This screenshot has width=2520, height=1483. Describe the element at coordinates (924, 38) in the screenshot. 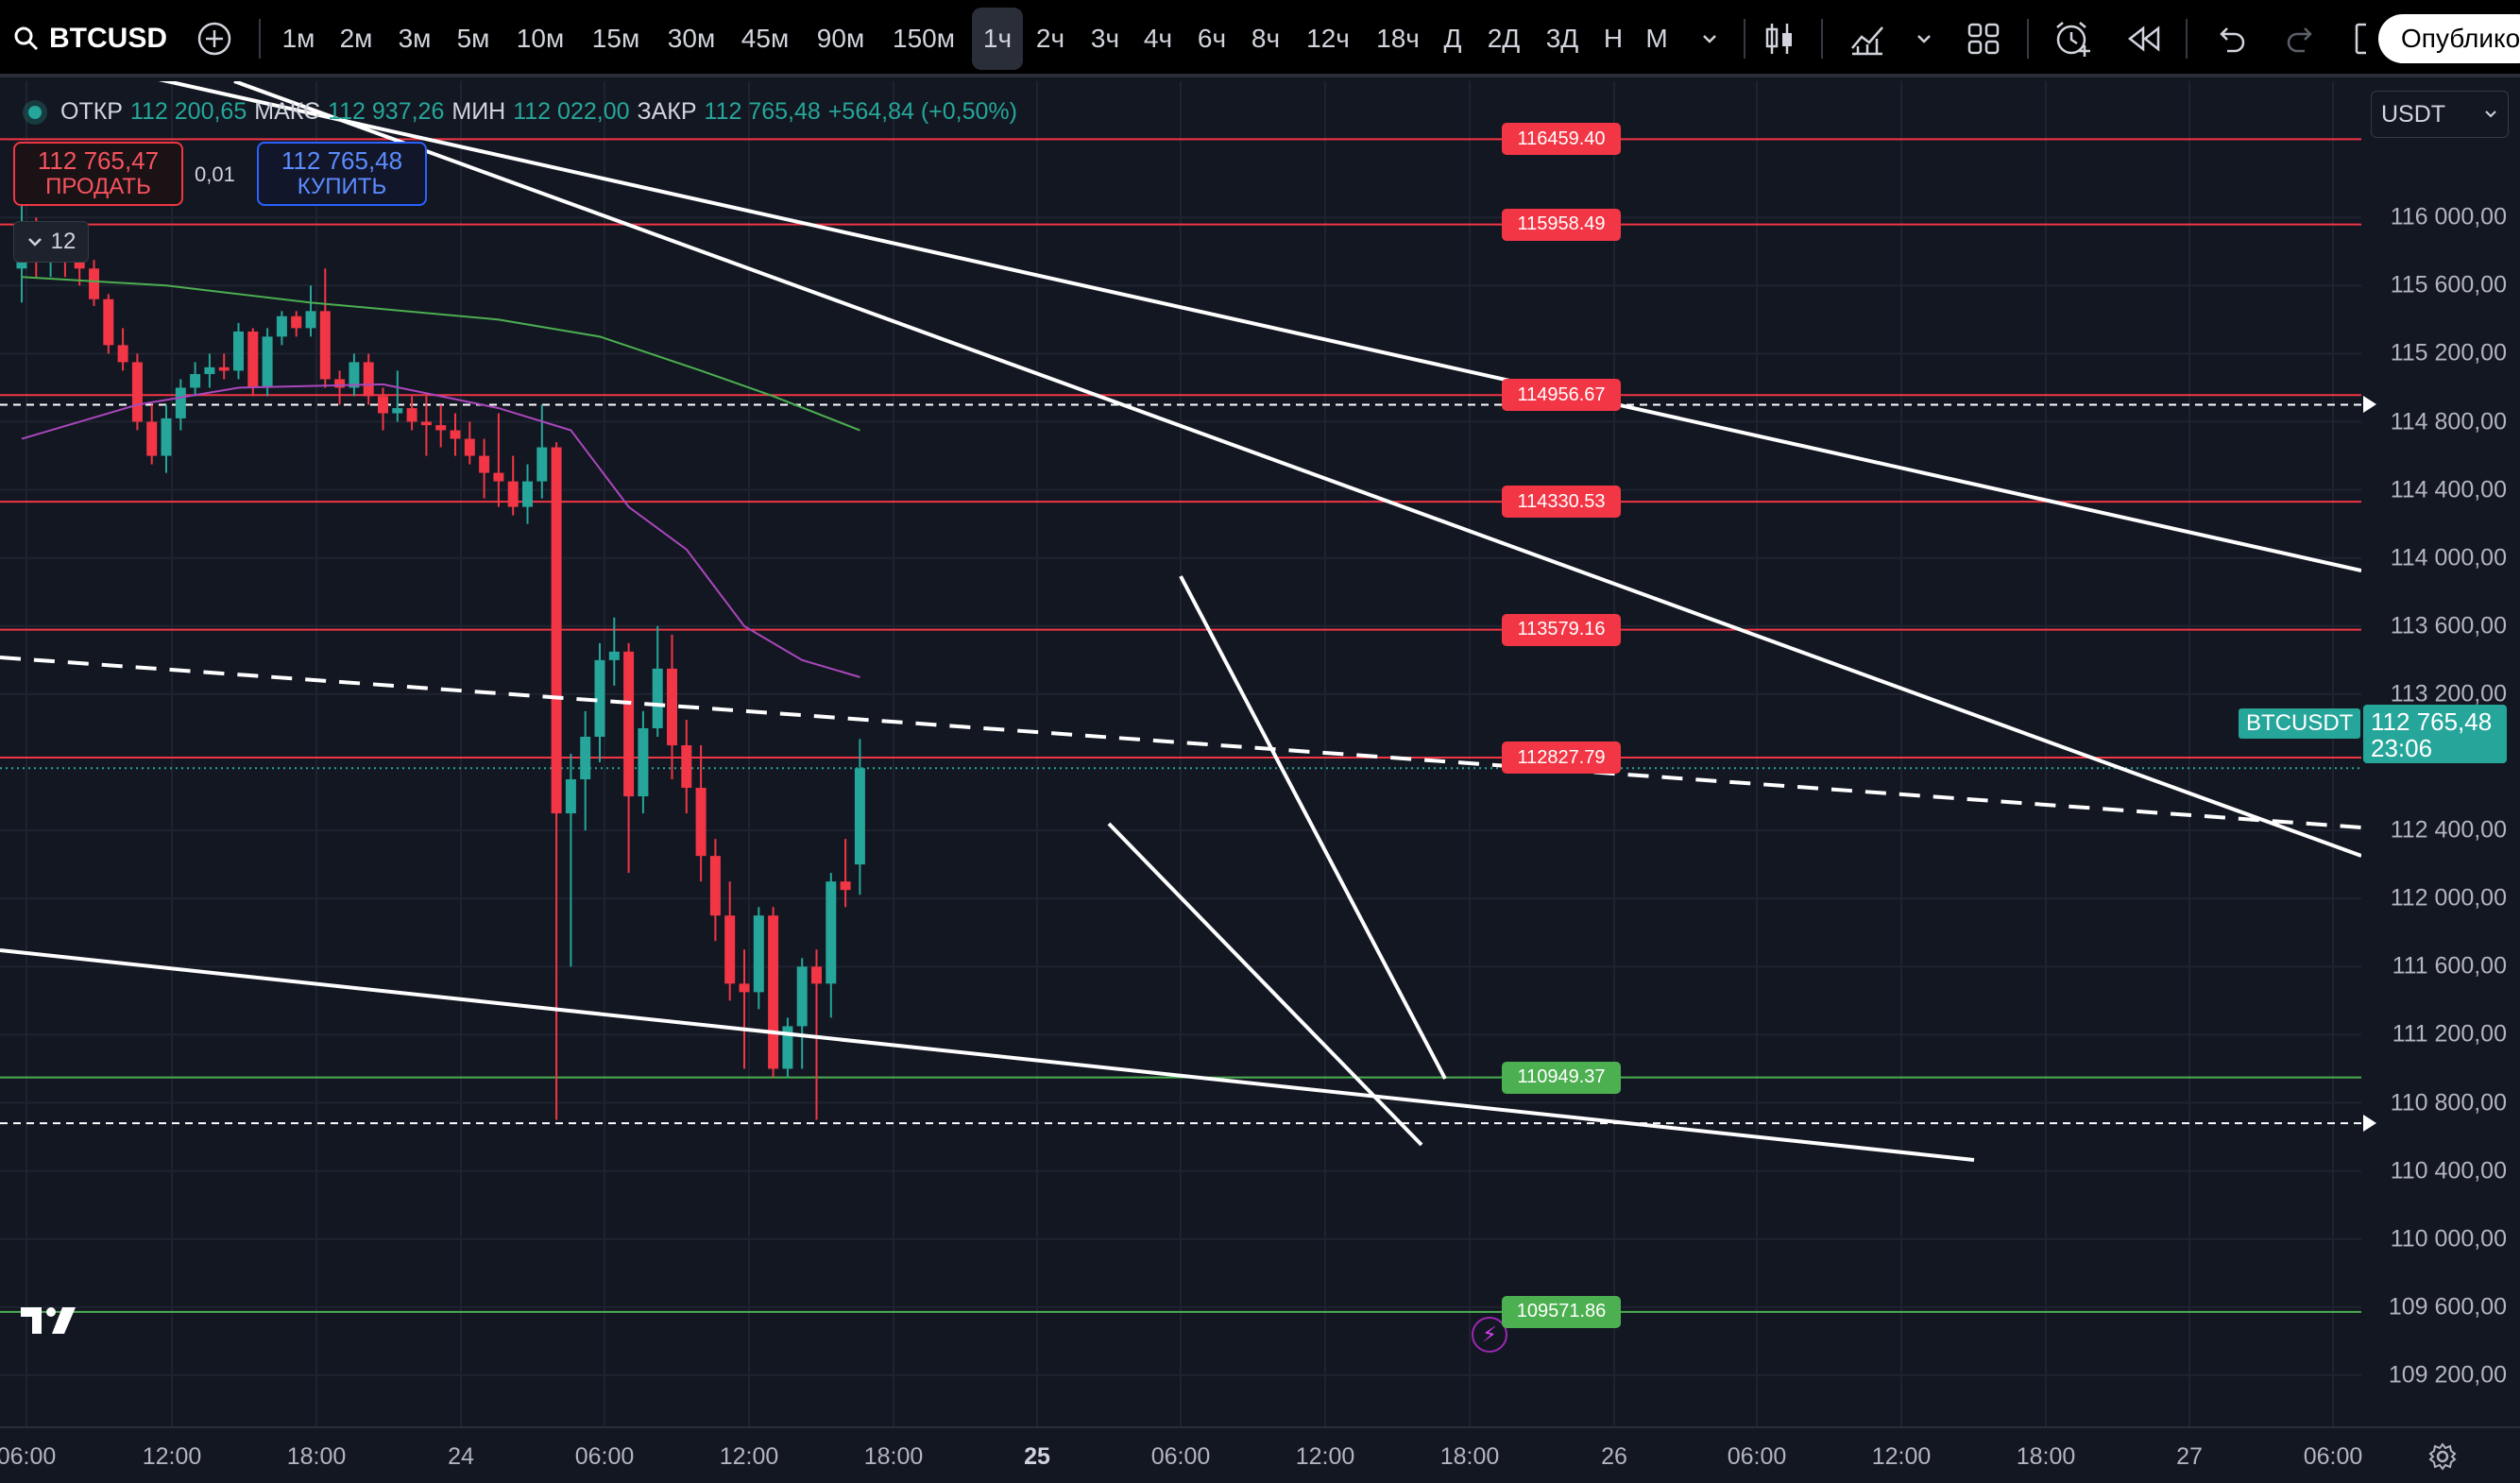

I see `interval-9: 150м` at that location.